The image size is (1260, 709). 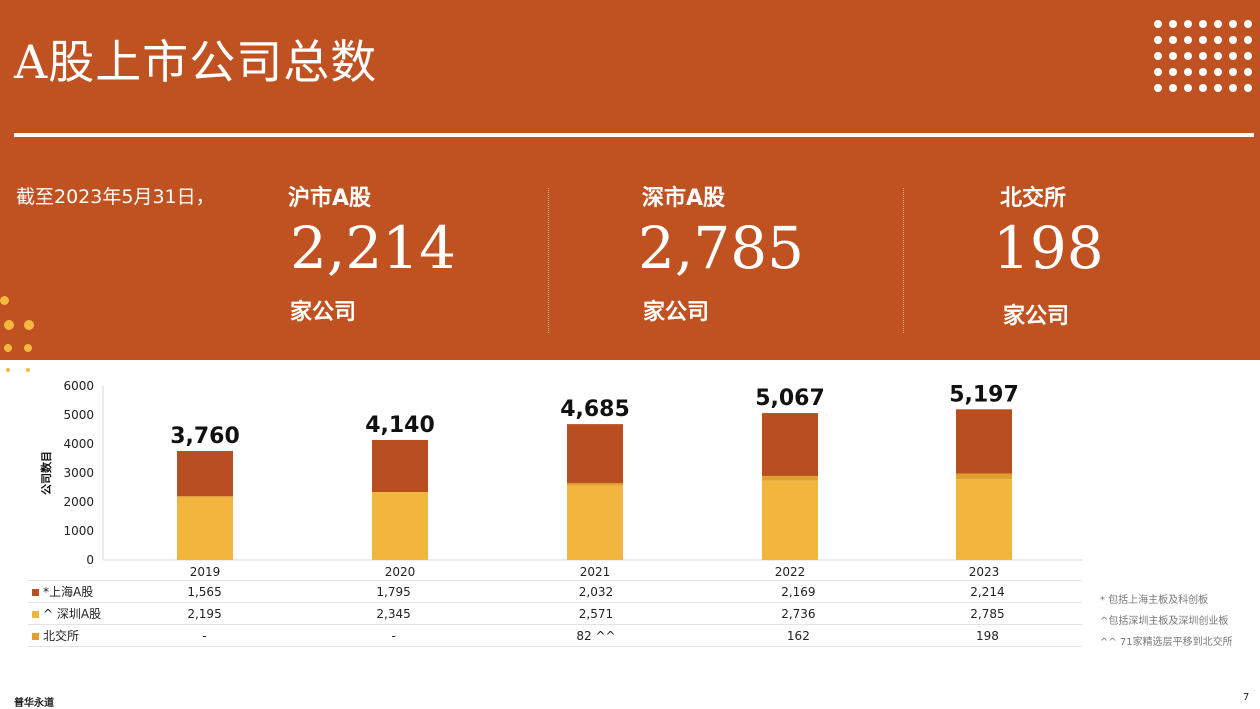 I want to click on footnote: ^包括深圳主板及深圳创业板, so click(x=1164, y=621).